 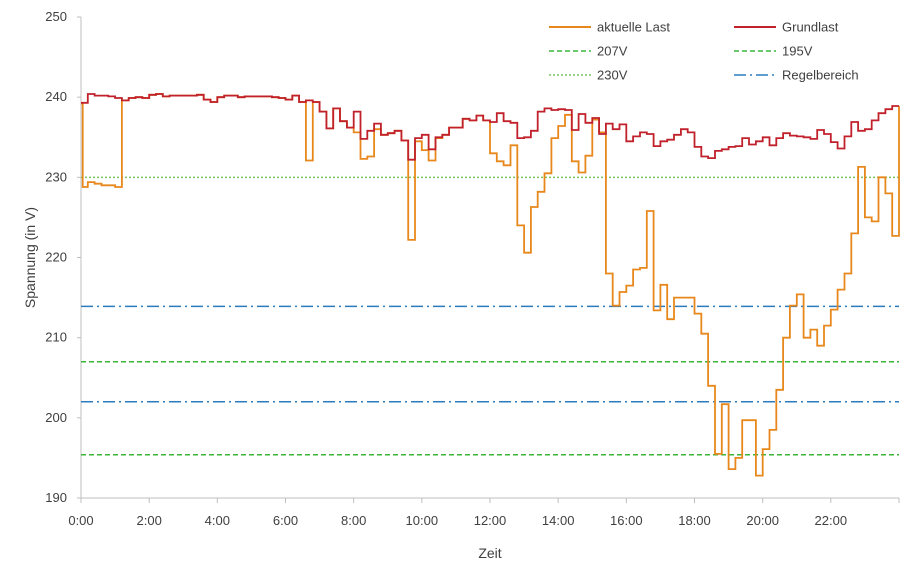 What do you see at coordinates (80, 520) in the screenshot?
I see `x-tick-label: 0:00` at bounding box center [80, 520].